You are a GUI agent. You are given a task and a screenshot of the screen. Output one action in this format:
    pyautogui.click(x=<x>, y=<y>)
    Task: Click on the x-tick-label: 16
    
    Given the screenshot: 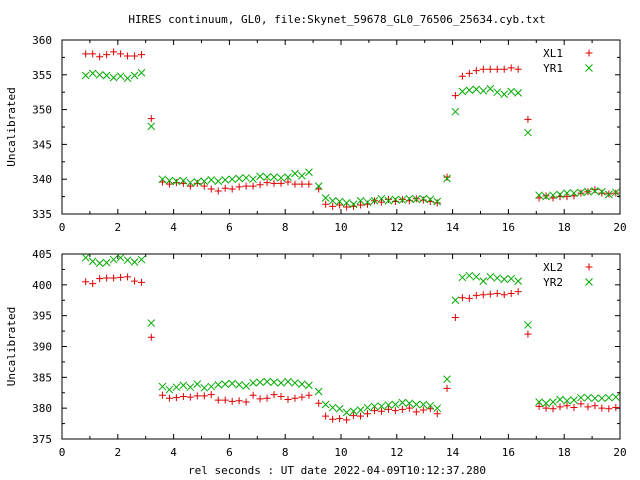 What is the action you would take?
    pyautogui.click(x=508, y=227)
    